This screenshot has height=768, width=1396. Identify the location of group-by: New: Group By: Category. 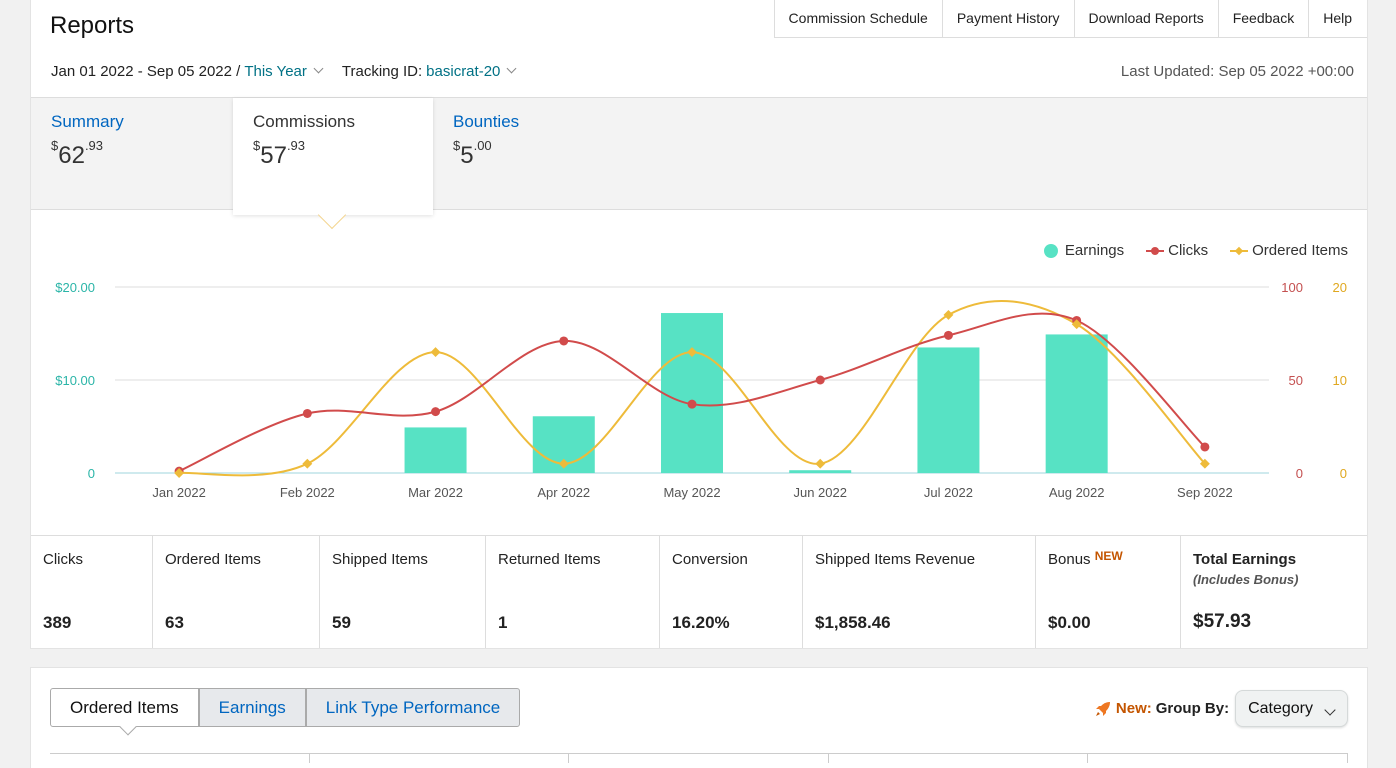
(1221, 708).